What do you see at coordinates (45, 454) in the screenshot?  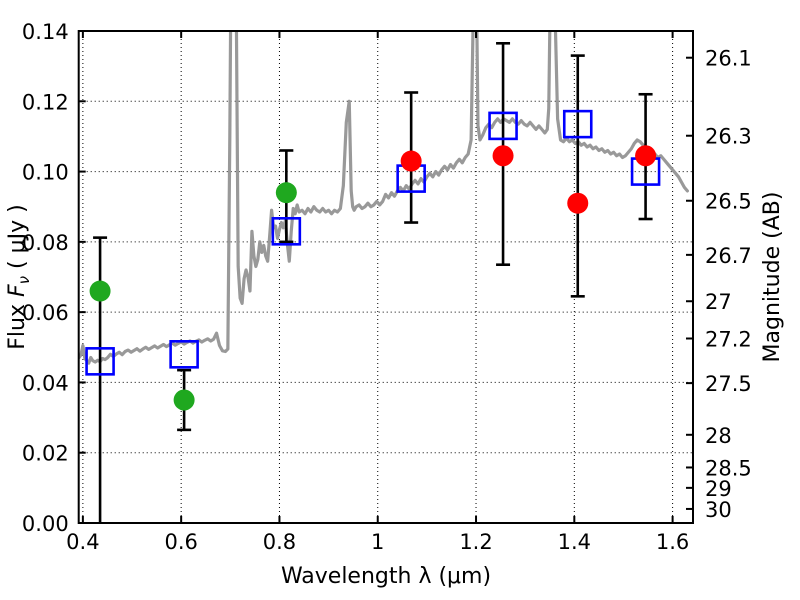 I see `y-tick-label: 0.02` at bounding box center [45, 454].